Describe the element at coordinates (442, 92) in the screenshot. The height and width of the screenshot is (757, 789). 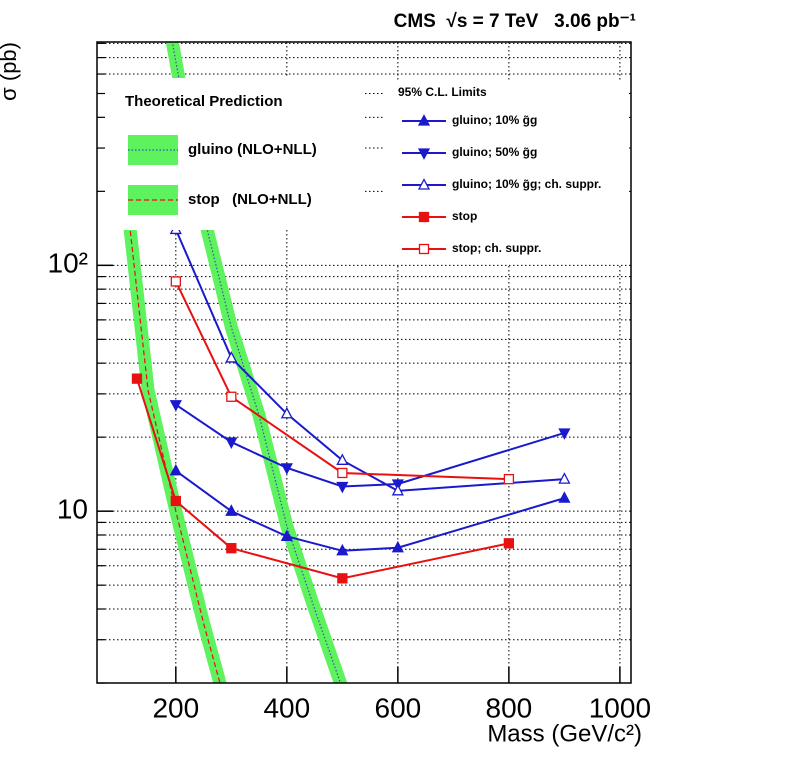
I see `legend-title: 95% C.L. Limits` at that location.